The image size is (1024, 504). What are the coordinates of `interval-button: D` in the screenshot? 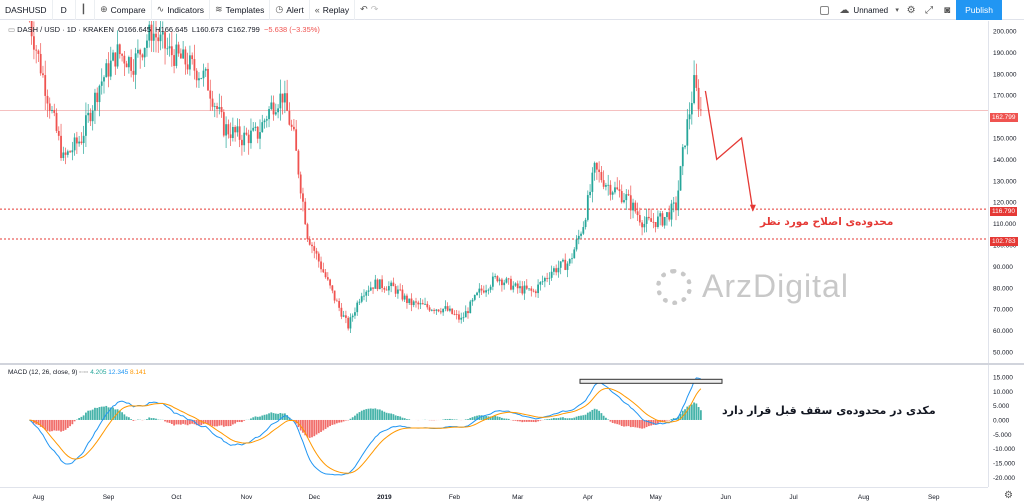 It's located at (64, 10).